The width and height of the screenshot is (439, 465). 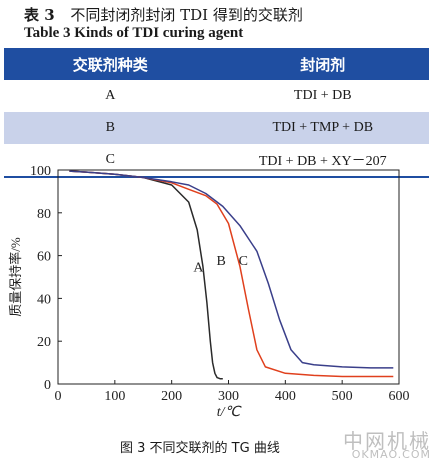 What do you see at coordinates (391, 454) in the screenshot?
I see `watermark-logo-en: OKMAO.COM` at bounding box center [391, 454].